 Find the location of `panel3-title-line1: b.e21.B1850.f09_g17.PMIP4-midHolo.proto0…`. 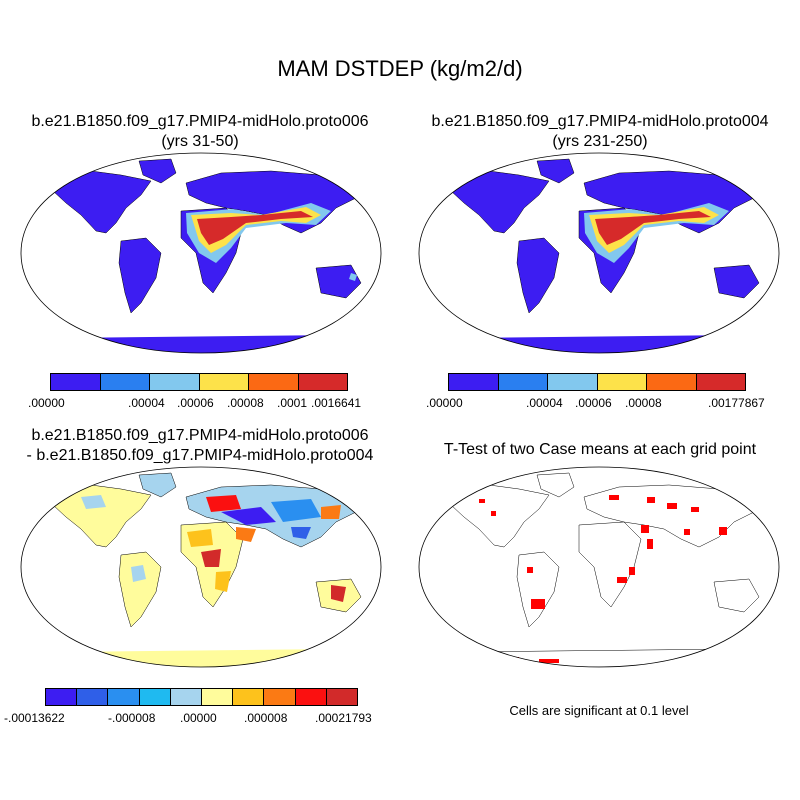

panel3-title-line1: b.e21.B1850.f09_g17.PMIP4-midHolo.proto0… is located at coordinates (200, 435).